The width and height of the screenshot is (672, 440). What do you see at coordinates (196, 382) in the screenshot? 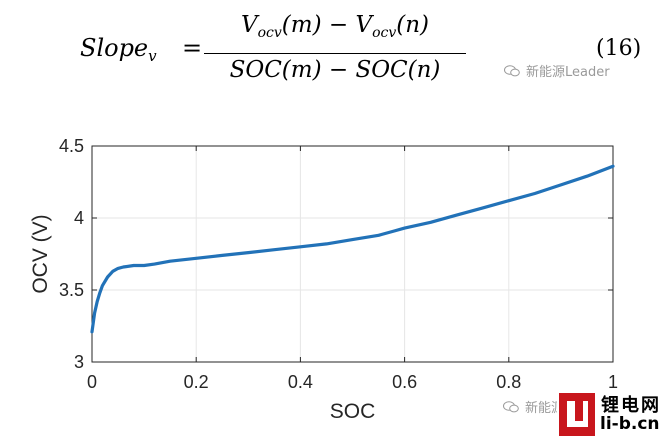
I see `x-tick-label: 0.2` at bounding box center [196, 382].